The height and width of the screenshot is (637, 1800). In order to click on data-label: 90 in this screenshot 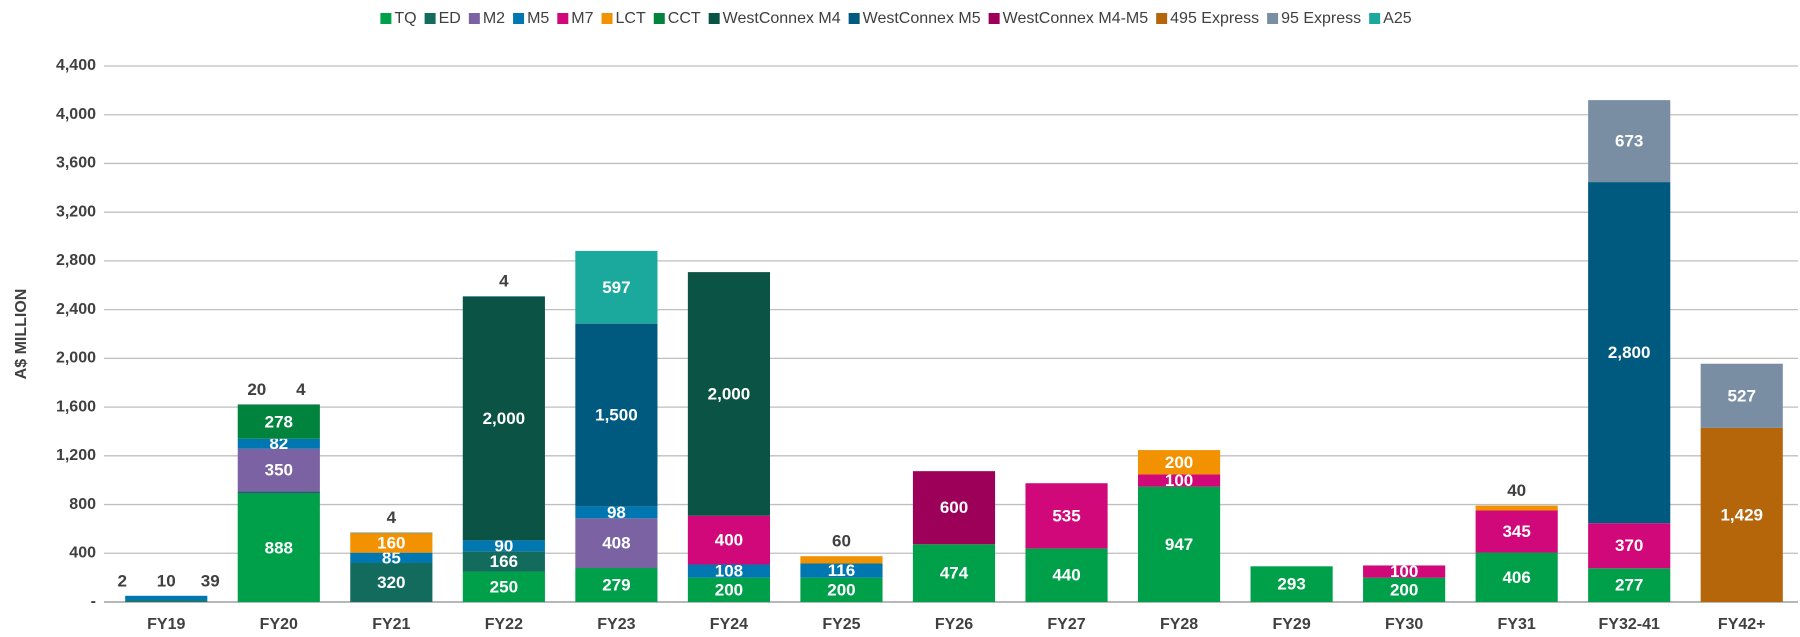, I will do `click(503, 545)`.